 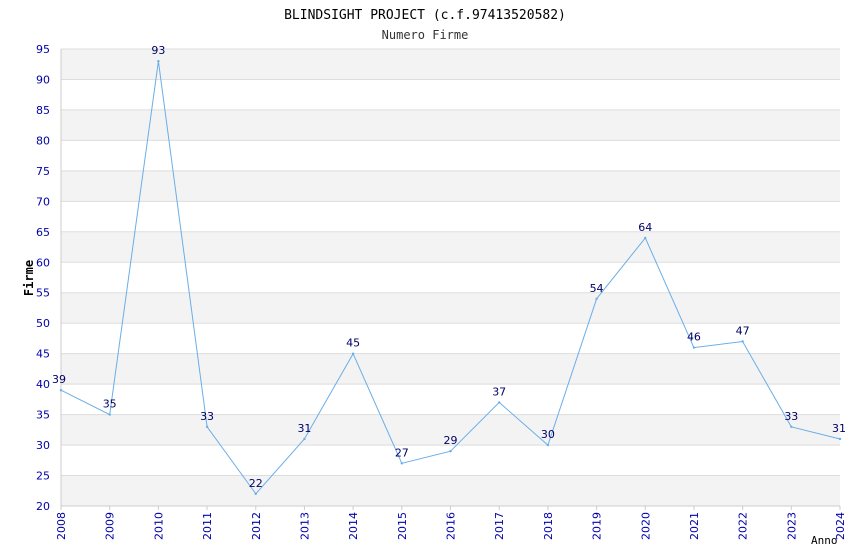 I want to click on x-tick-label: 2014, so click(x=353, y=526).